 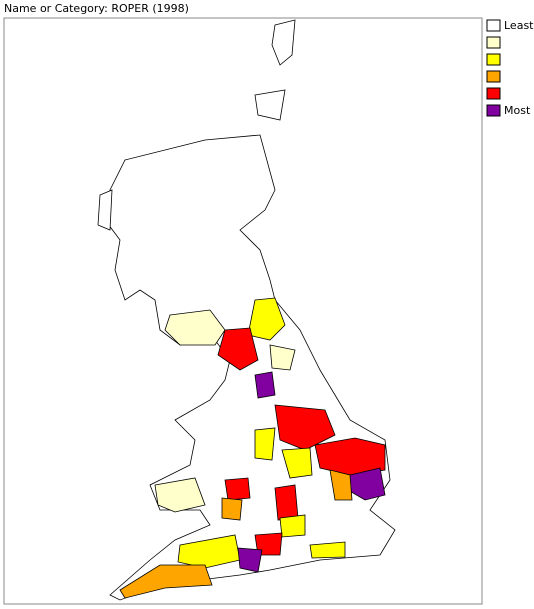 I want to click on map-title: Name or Category: ROPER (1998), so click(x=96, y=8).